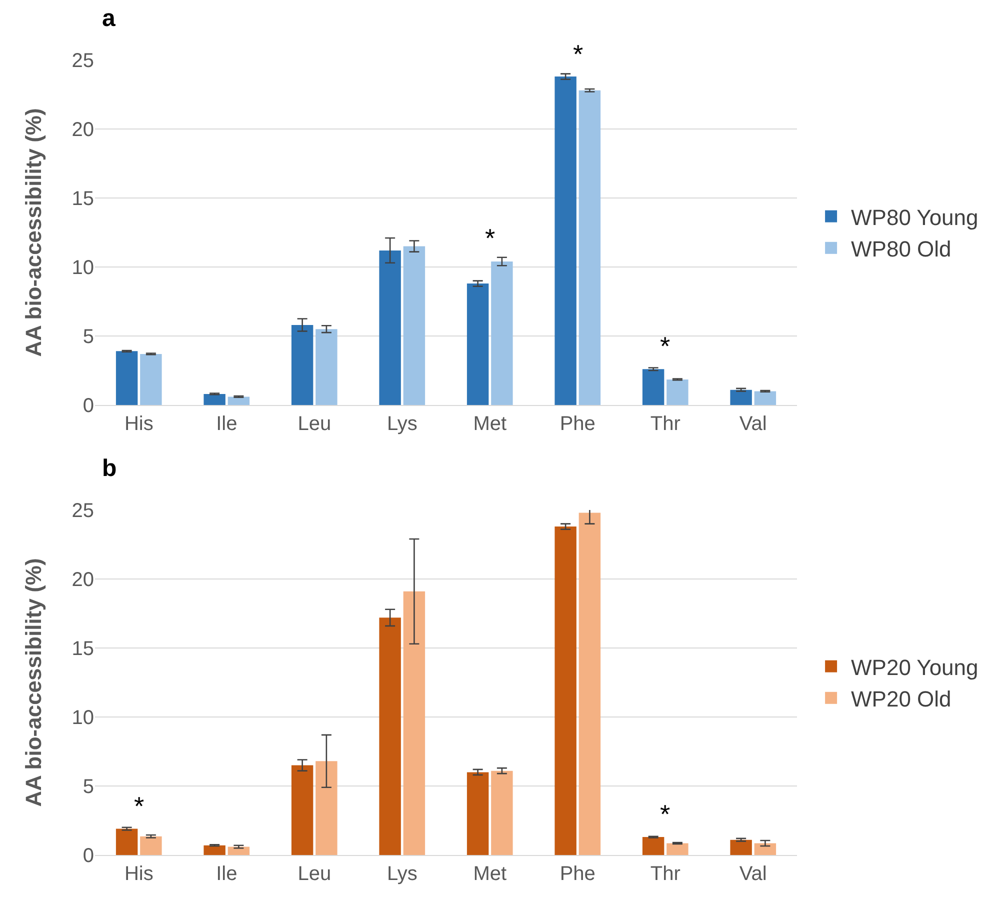 The width and height of the screenshot is (997, 904). I want to click on legend-label: WP80 Young, so click(914, 217).